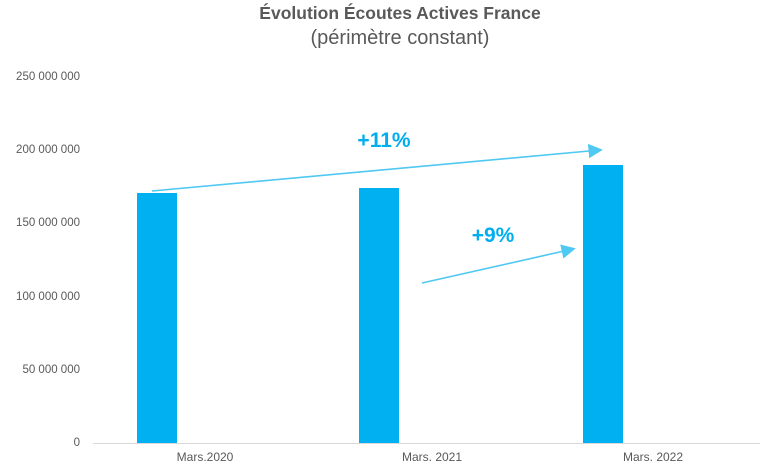 This screenshot has height=469, width=770. What do you see at coordinates (384, 140) in the screenshot?
I see `annotation-label-11: +11%` at bounding box center [384, 140].